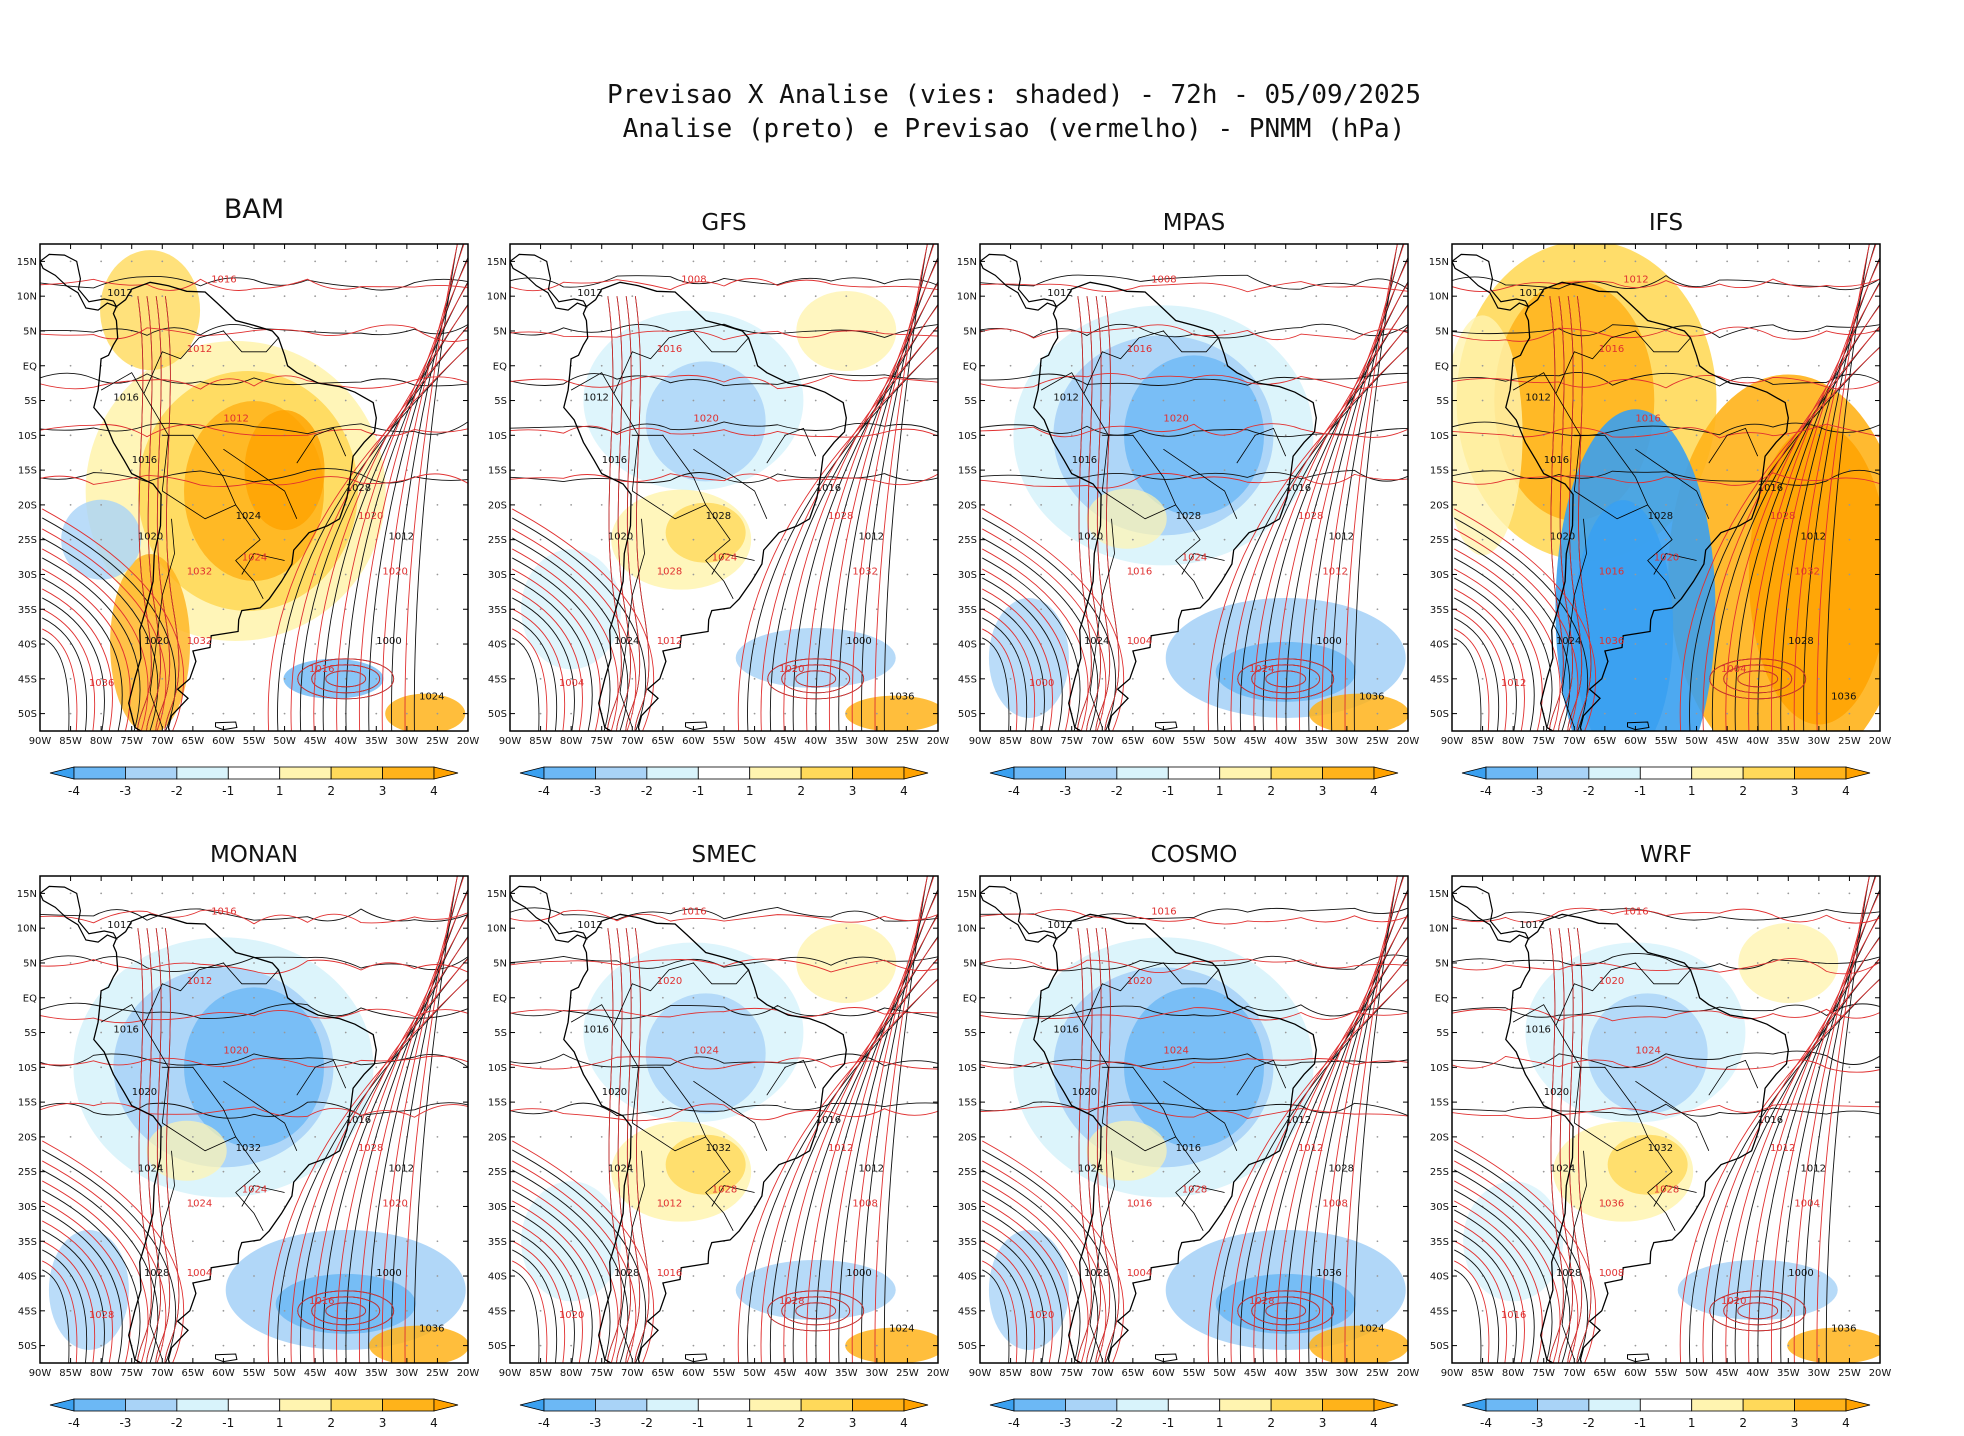  Describe the element at coordinates (1795, 791) in the screenshot. I see `colorbar-label: 3` at that location.